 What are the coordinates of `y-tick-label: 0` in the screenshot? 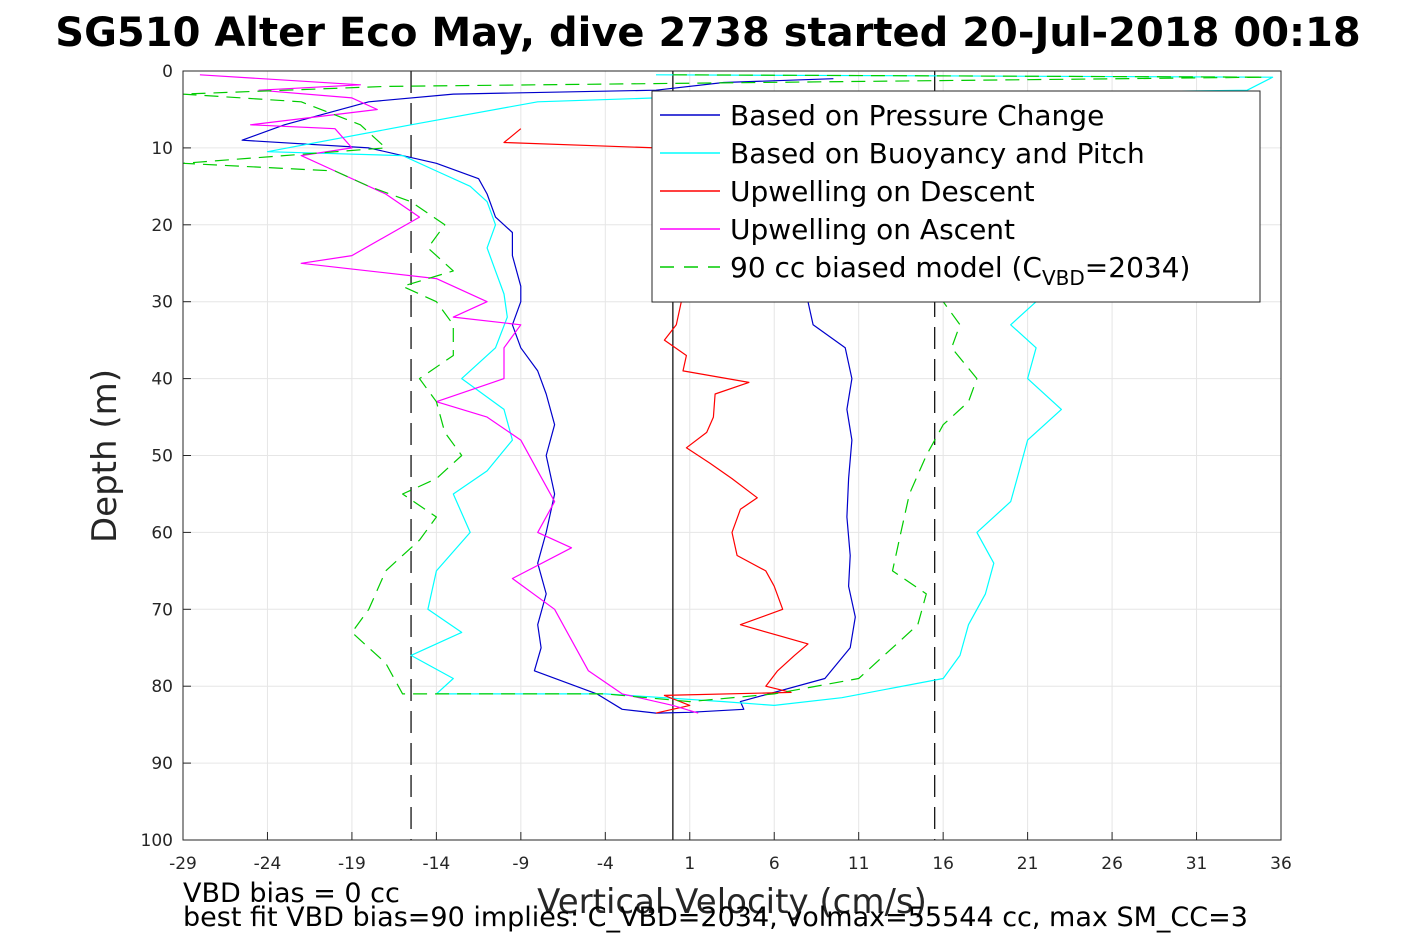 It's located at (167, 72).